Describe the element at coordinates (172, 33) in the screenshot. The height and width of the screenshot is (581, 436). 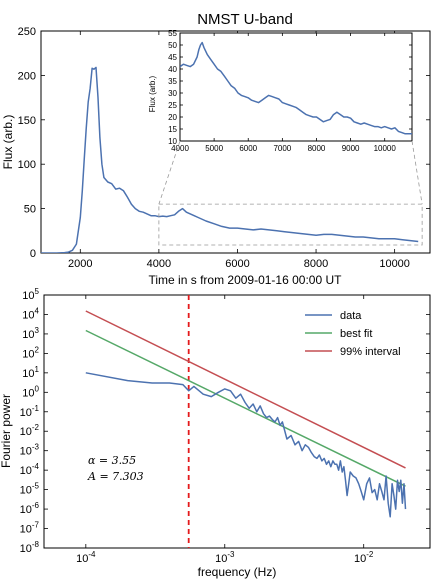
I see `inset-y-tick-label: 55` at that location.